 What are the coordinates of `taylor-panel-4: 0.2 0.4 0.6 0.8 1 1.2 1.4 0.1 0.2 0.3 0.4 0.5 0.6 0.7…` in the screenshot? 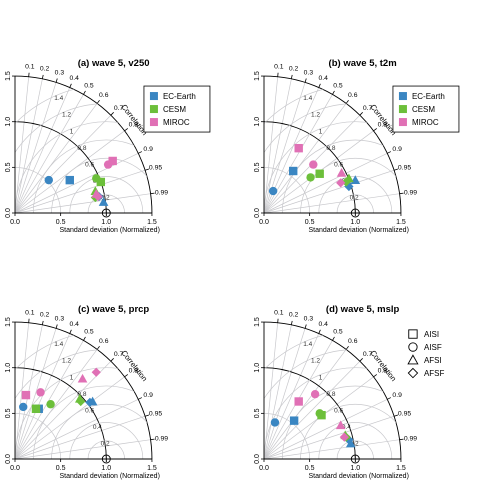 It's located at (349, 392).